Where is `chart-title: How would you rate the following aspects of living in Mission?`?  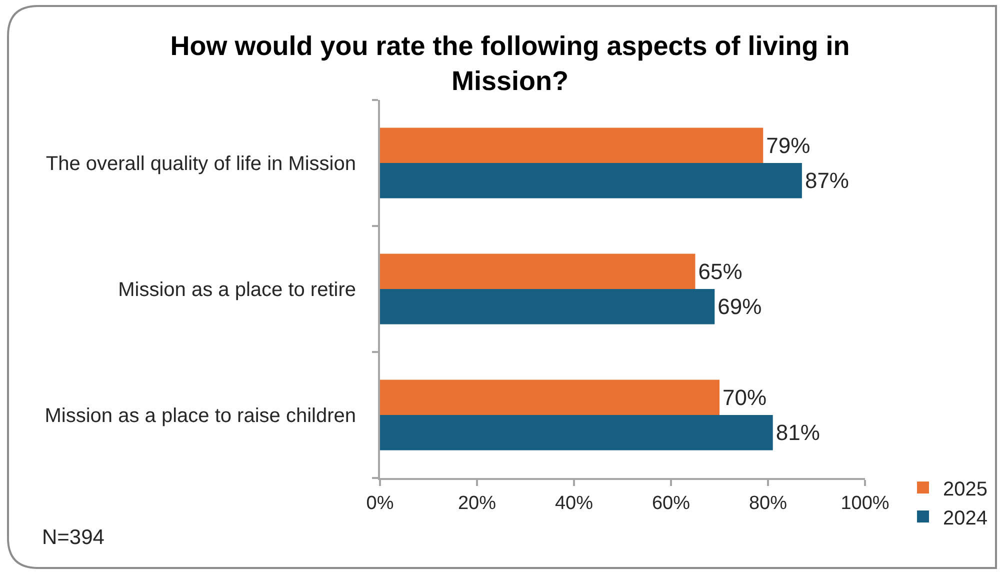 chart-title: How would you rate the following aspects of living in Mission? is located at coordinates (510, 63).